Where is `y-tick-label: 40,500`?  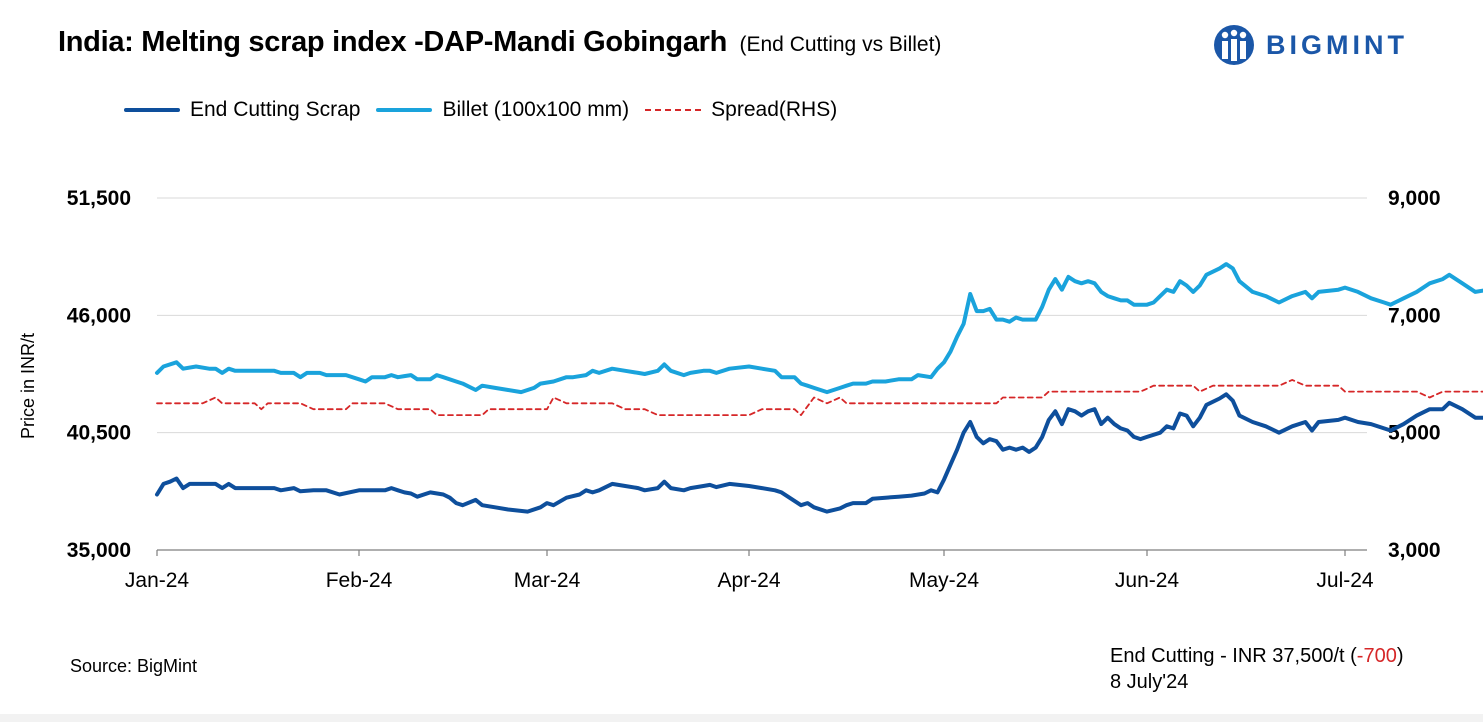 y-tick-label: 40,500 is located at coordinates (99, 433).